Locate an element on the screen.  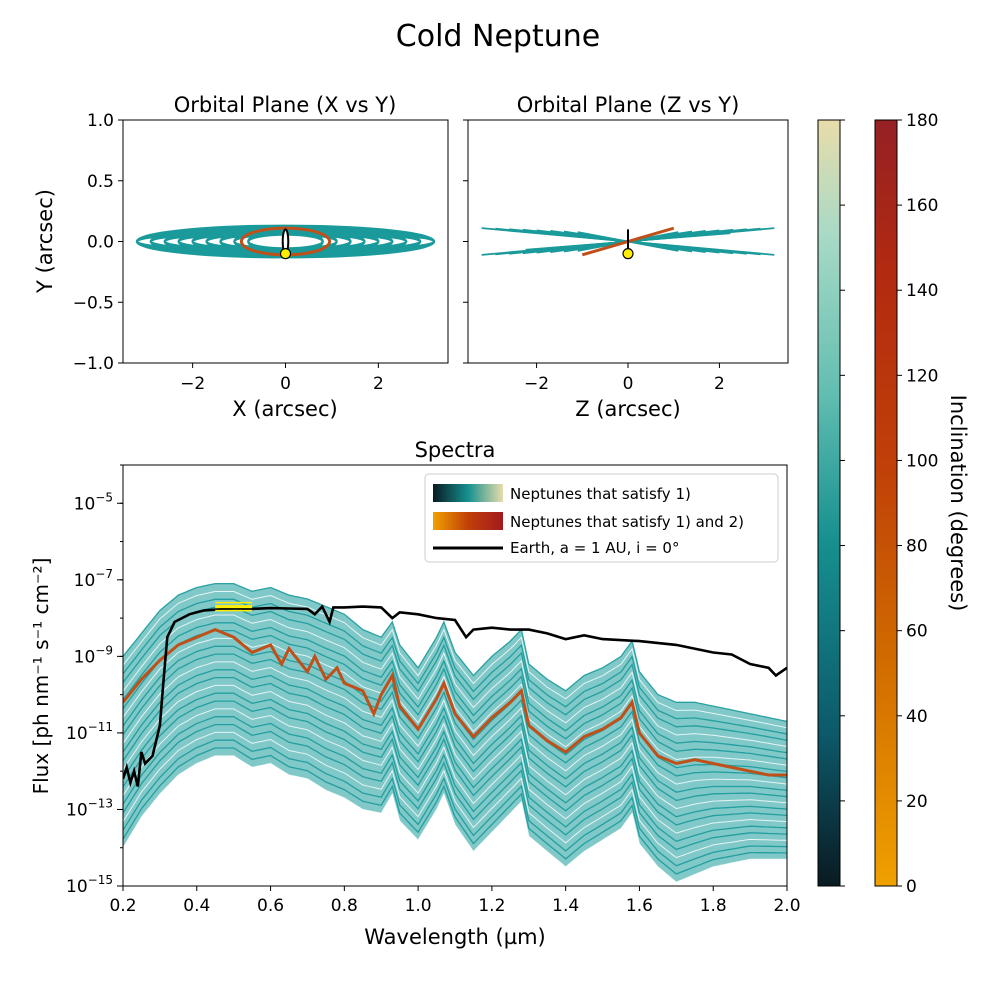
spectra-ytick-exponent: −15 is located at coordinates (100, 880).